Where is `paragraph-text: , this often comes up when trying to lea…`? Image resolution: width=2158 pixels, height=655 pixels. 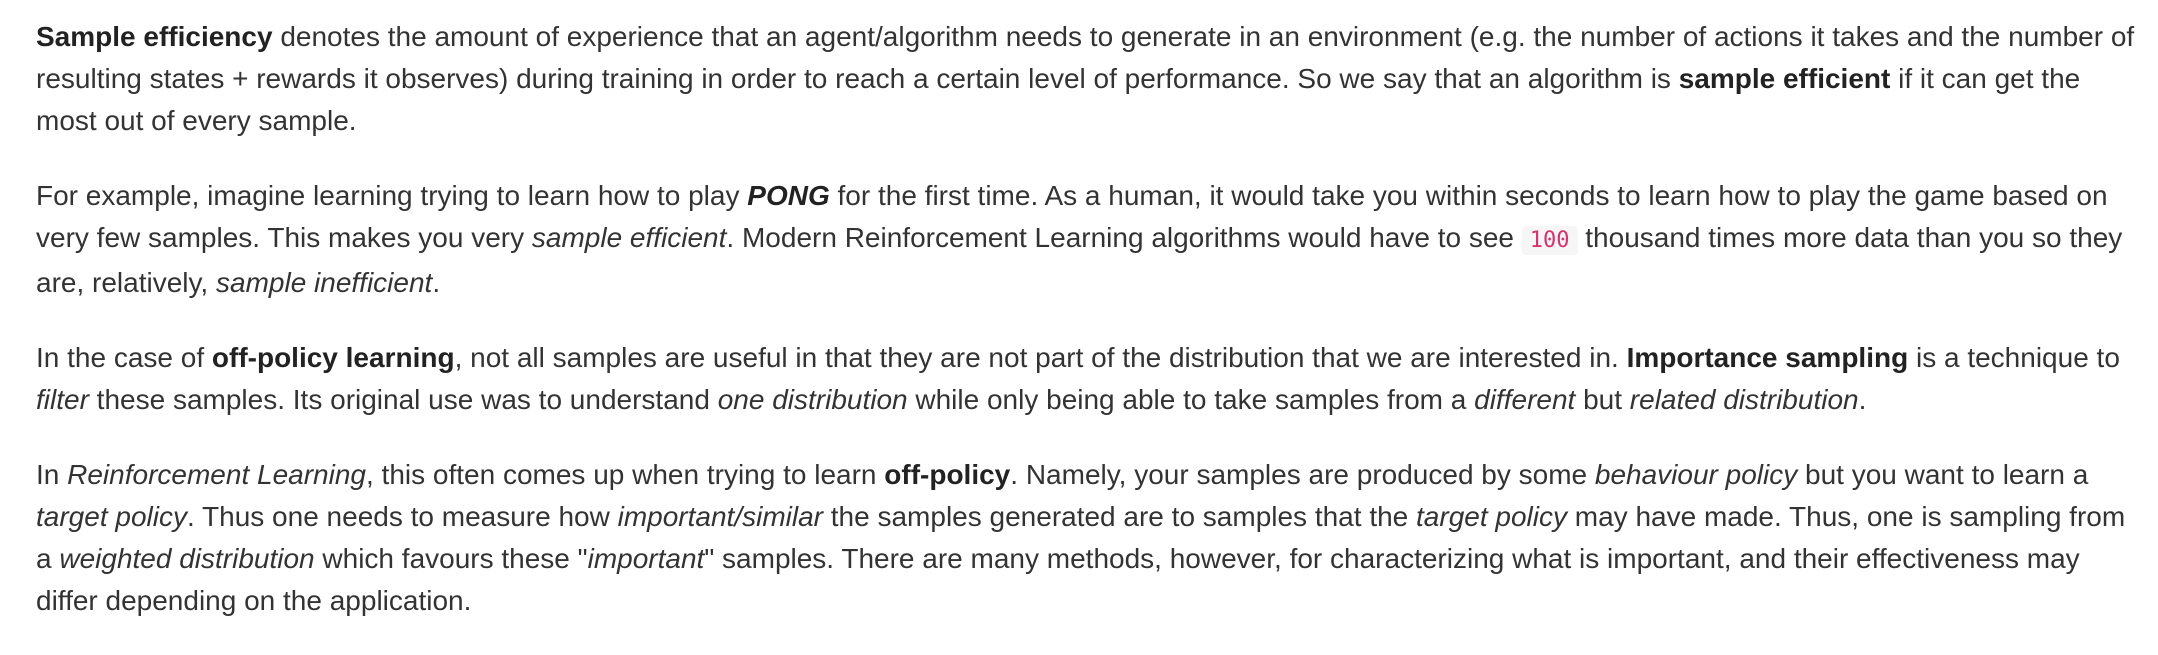
paragraph-text: , this often comes up when trying to lea… is located at coordinates (625, 474).